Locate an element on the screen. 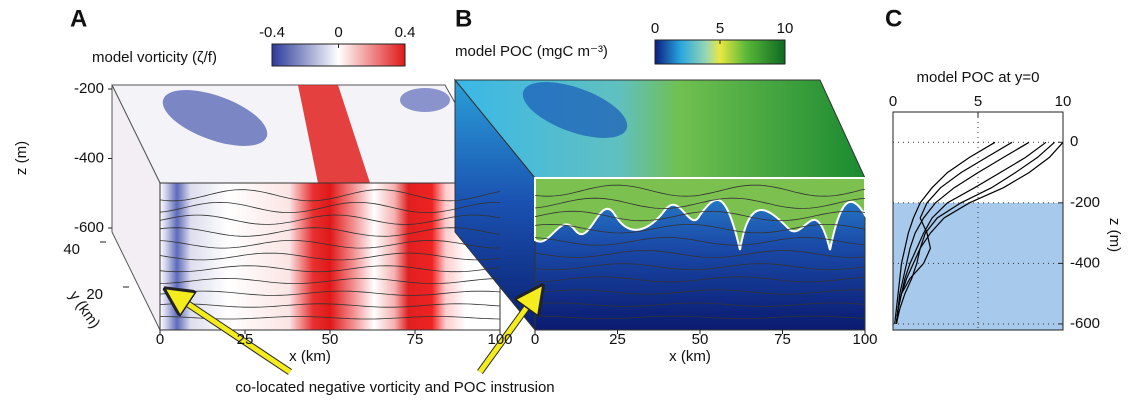 This screenshot has height=400, width=1134. colorbar-tick-label: -0.4 is located at coordinates (272, 32).